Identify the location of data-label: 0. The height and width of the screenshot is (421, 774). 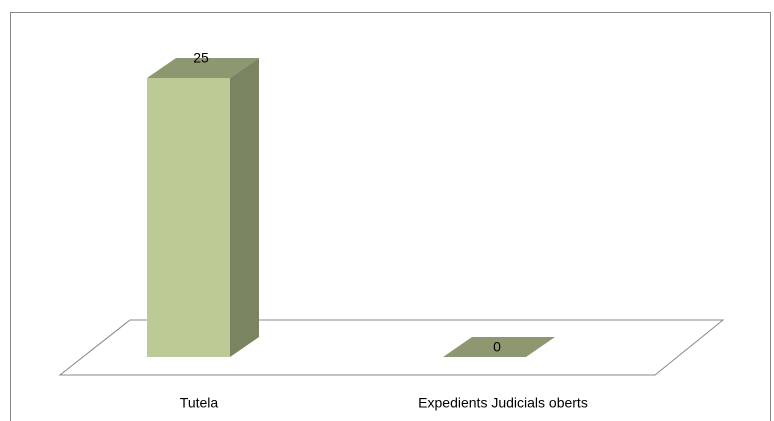
(497, 347).